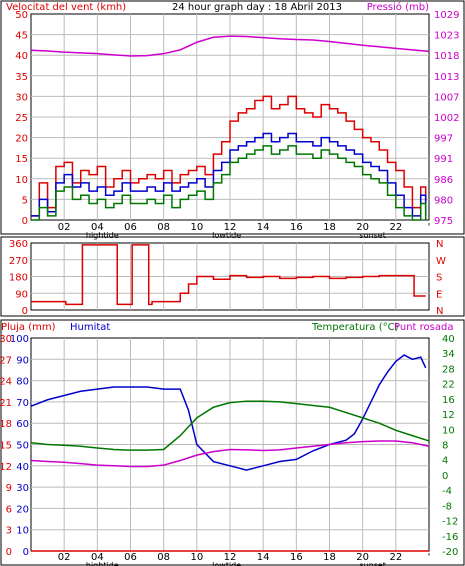 The image size is (465, 566). Describe the element at coordinates (21, 36) in the screenshot. I see `wind-speed-tick-label: 45` at that location.